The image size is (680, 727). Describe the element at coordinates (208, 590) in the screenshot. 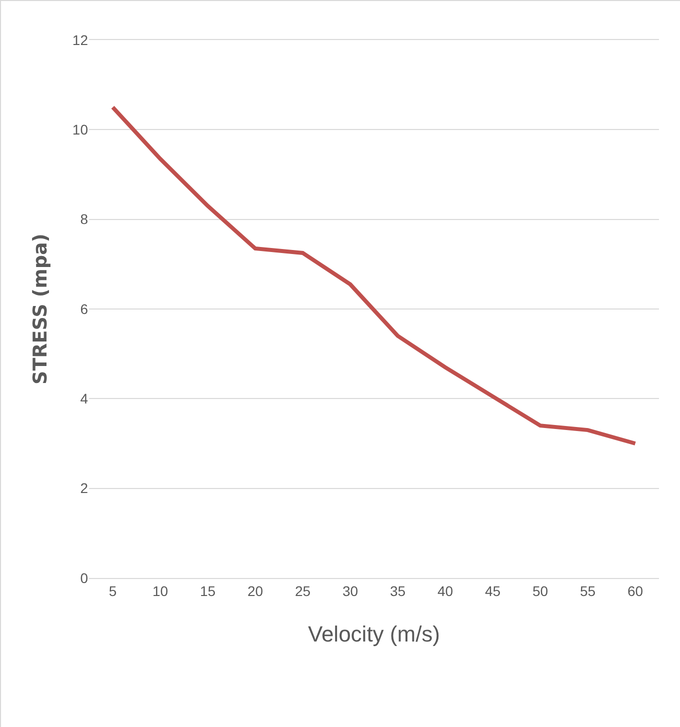

I see `x-tick-label: 15` at that location.